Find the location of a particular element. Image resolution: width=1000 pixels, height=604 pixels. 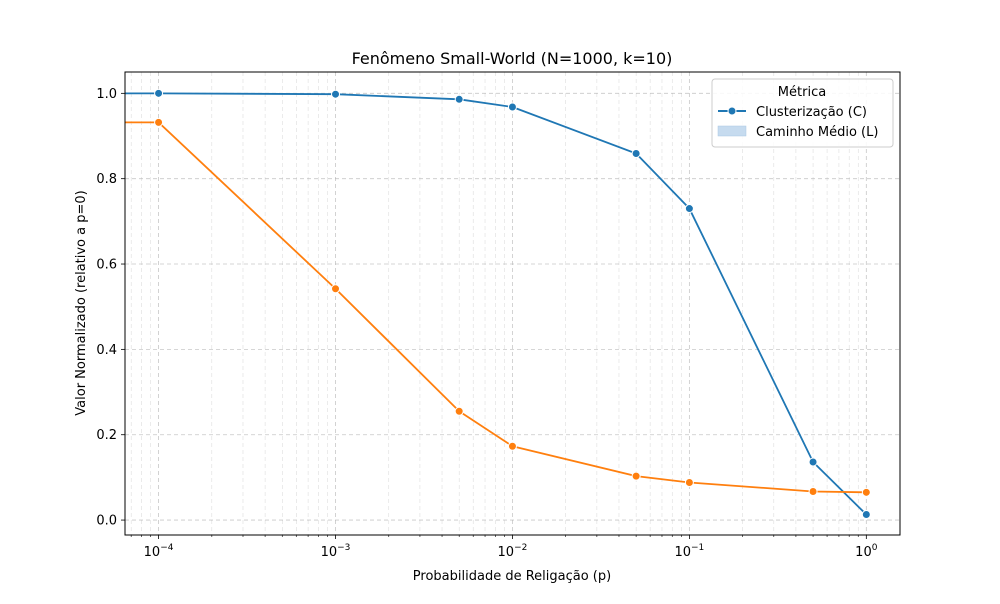

legend-box is located at coordinates (802, 113).